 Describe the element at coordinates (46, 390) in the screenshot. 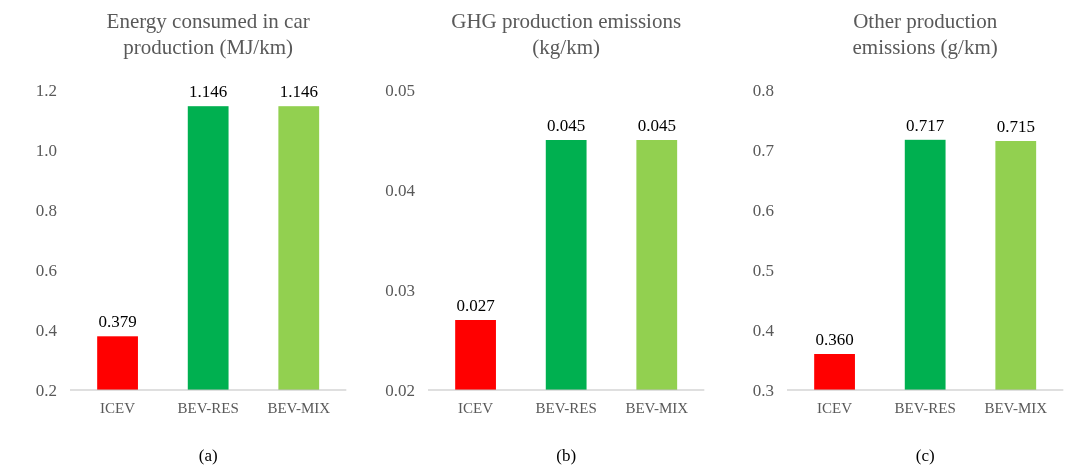

I see `y-tick-label: 0.2` at that location.